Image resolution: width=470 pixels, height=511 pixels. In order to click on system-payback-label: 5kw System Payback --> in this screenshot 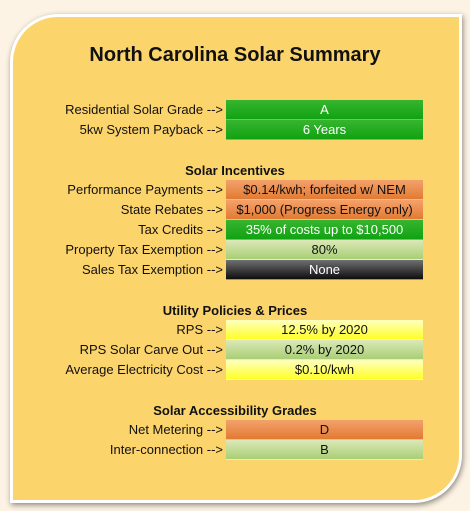, I will do `click(151, 129)`.